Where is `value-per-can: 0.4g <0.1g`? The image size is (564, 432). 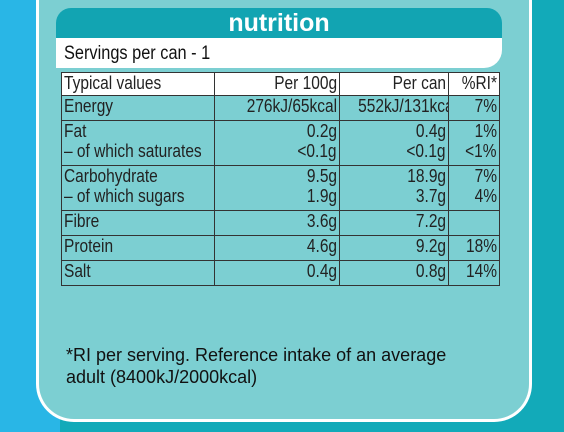 value-per-can: 0.4g <0.1g is located at coordinates (394, 143).